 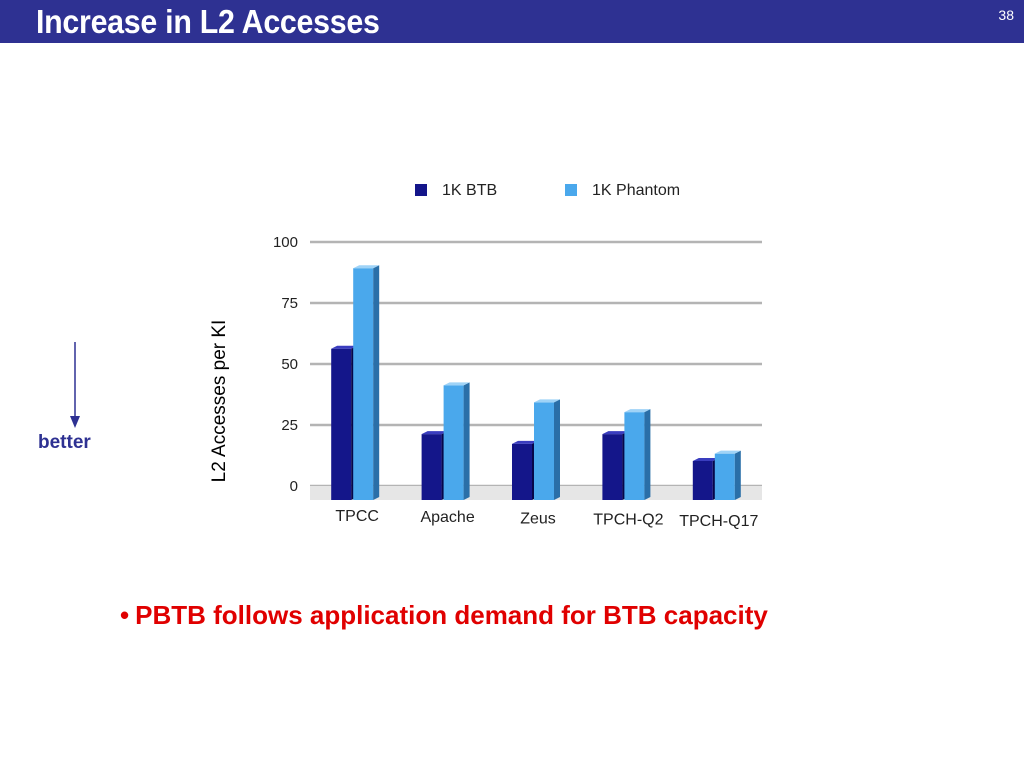 What do you see at coordinates (289, 303) in the screenshot?
I see `y-tick-label: 75` at bounding box center [289, 303].